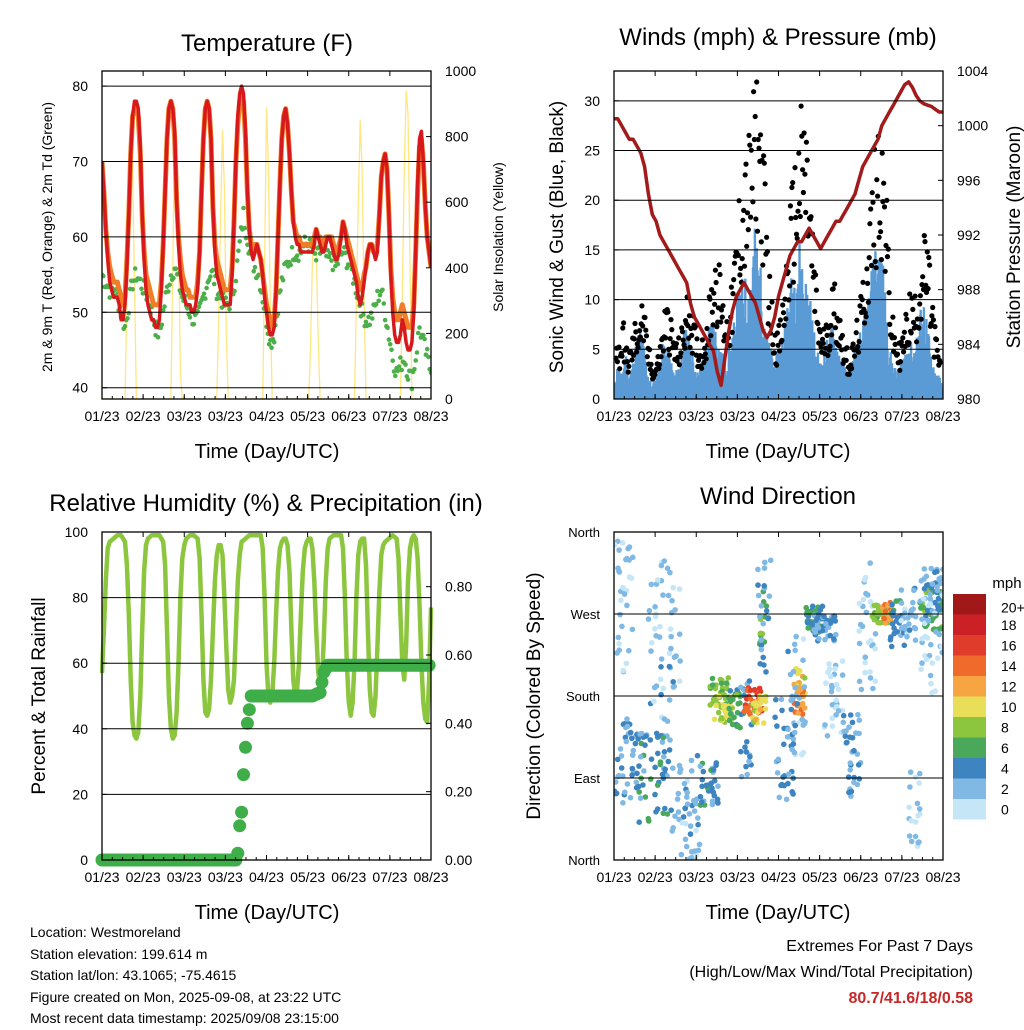 This screenshot has width=1024, height=1030. Describe the element at coordinates (969, 809) in the screenshot. I see `colorbar-swatch` at that location.